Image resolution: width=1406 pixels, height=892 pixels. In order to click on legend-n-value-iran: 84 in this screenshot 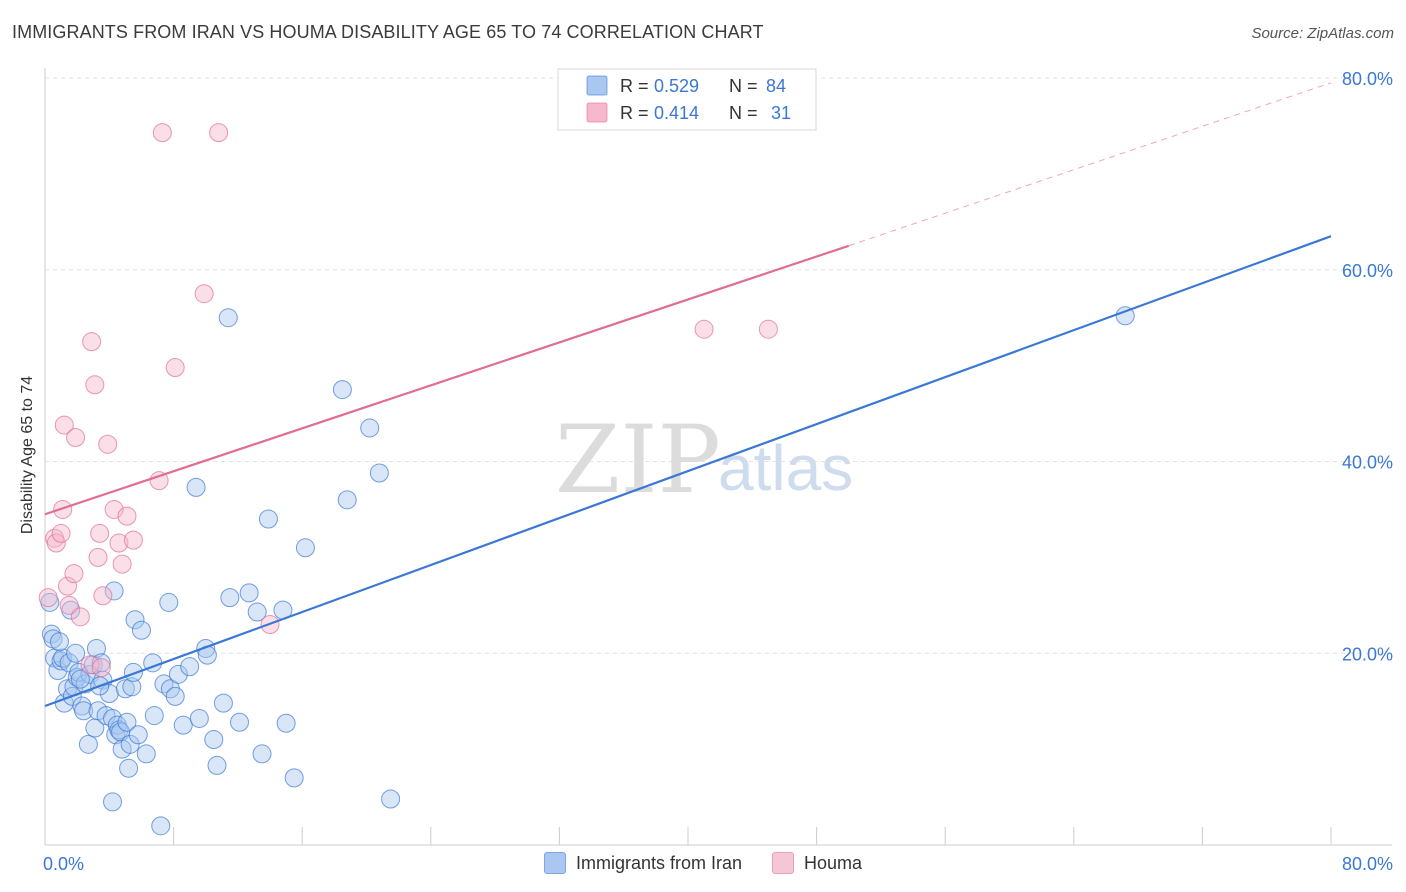, I will do `click(776, 86)`.